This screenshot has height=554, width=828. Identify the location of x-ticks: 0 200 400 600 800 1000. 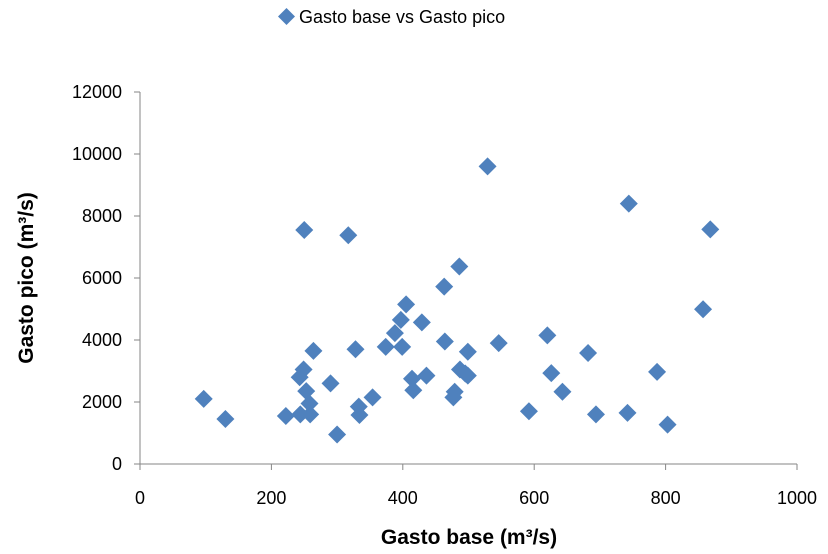
(476, 486).